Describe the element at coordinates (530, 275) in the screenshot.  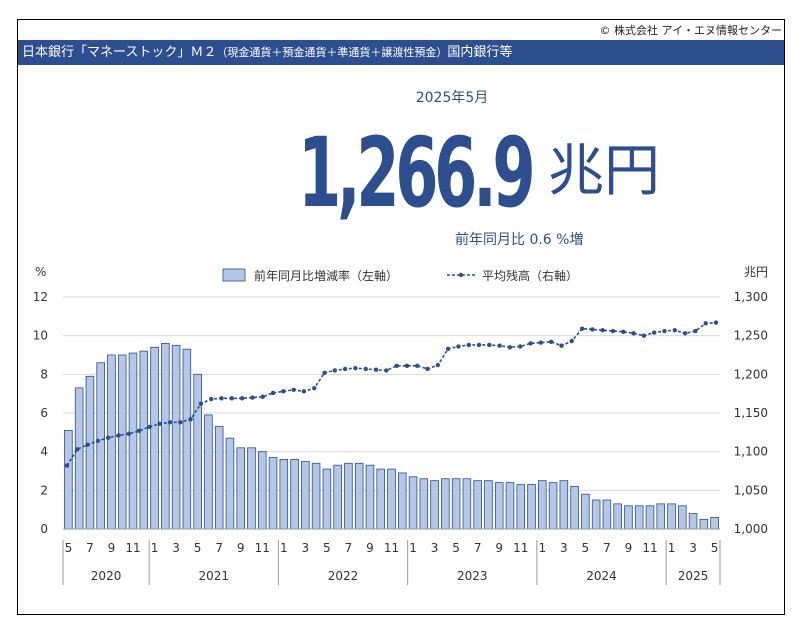
I see `legend-balance-label: 平均残高（右軸）` at that location.